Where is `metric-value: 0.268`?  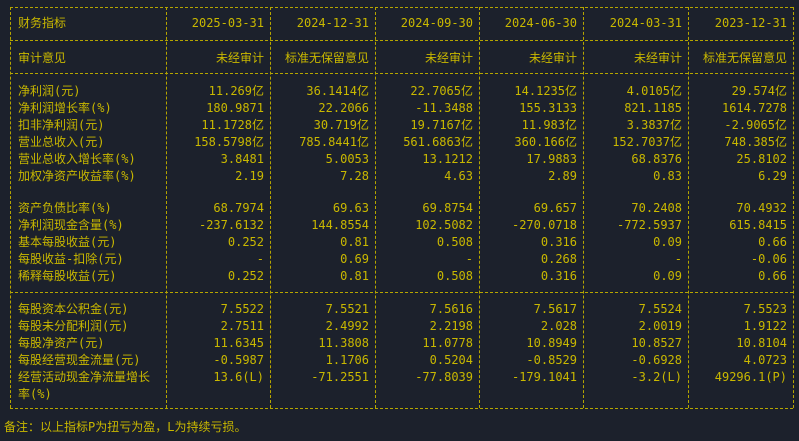
metric-value: 0.268 is located at coordinates (558, 259).